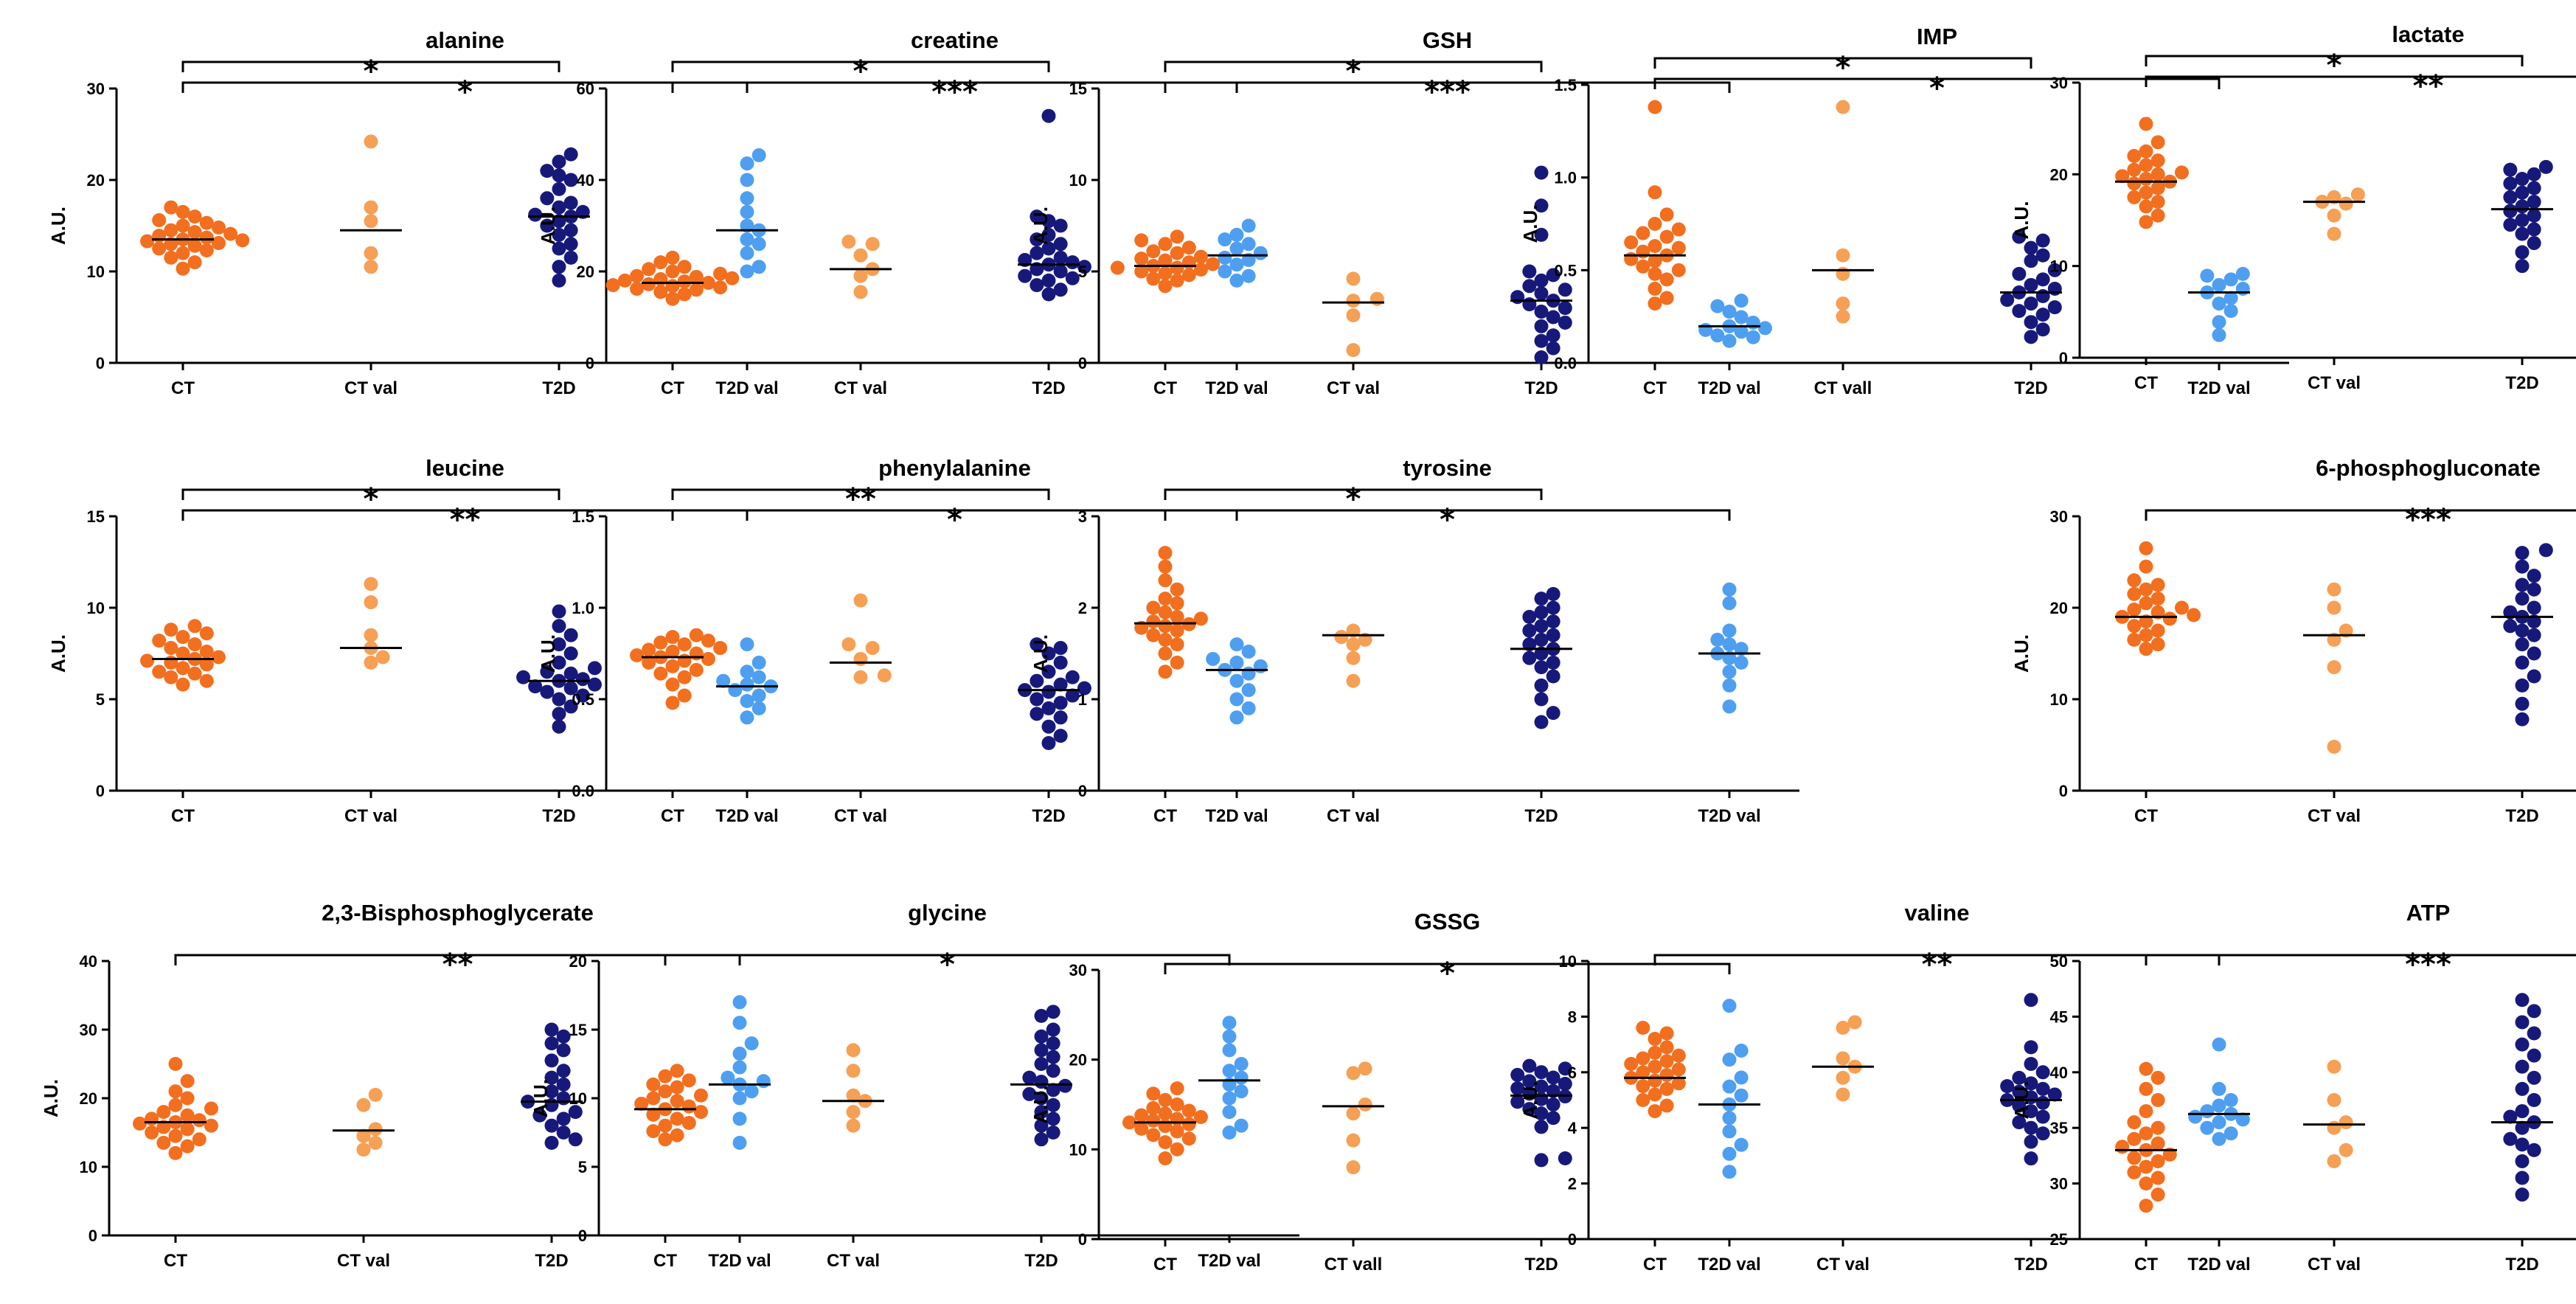 This screenshot has height=1304, width=2576. What do you see at coordinates (2428, 468) in the screenshot?
I see `panel-title: 6-phosphogluconate` at bounding box center [2428, 468].